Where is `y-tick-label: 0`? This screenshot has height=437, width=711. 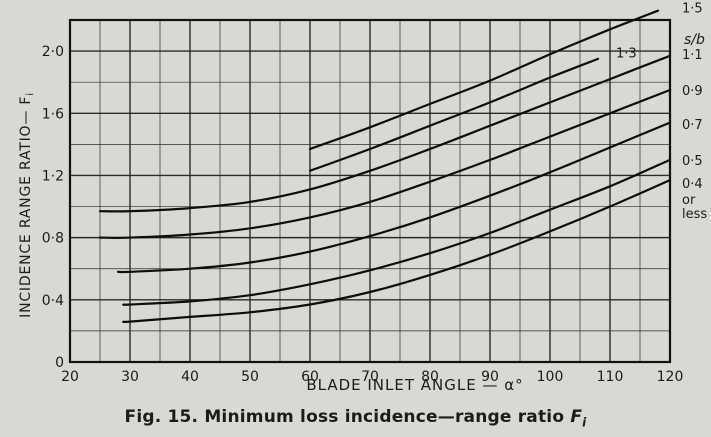 y-tick-label: 0 is located at coordinates (59, 363).